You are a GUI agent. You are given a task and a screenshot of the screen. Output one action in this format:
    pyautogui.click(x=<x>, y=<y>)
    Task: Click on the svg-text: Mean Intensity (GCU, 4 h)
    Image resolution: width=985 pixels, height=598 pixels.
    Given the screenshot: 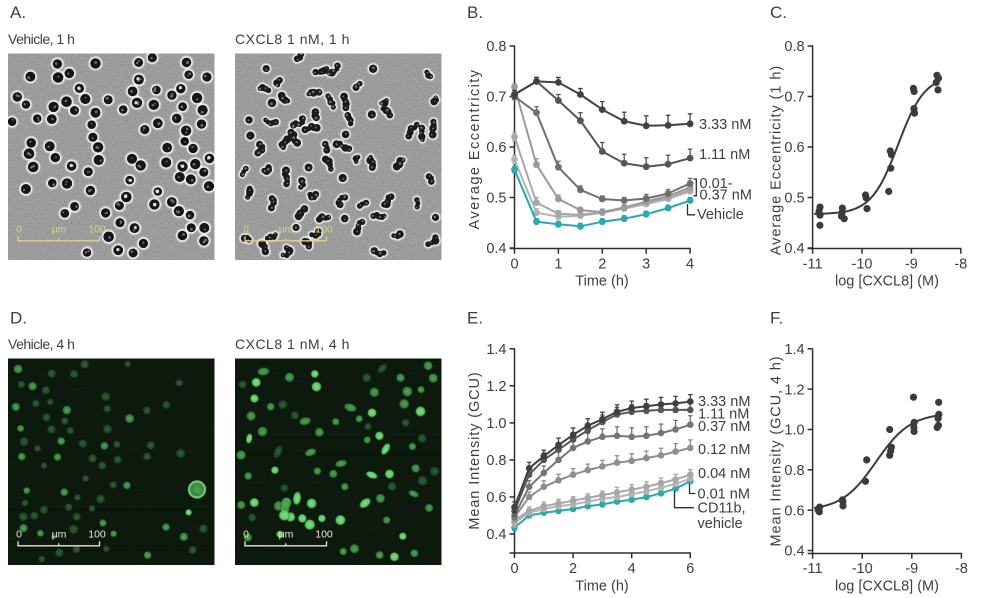 What is the action you would take?
    pyautogui.click(x=777, y=451)
    